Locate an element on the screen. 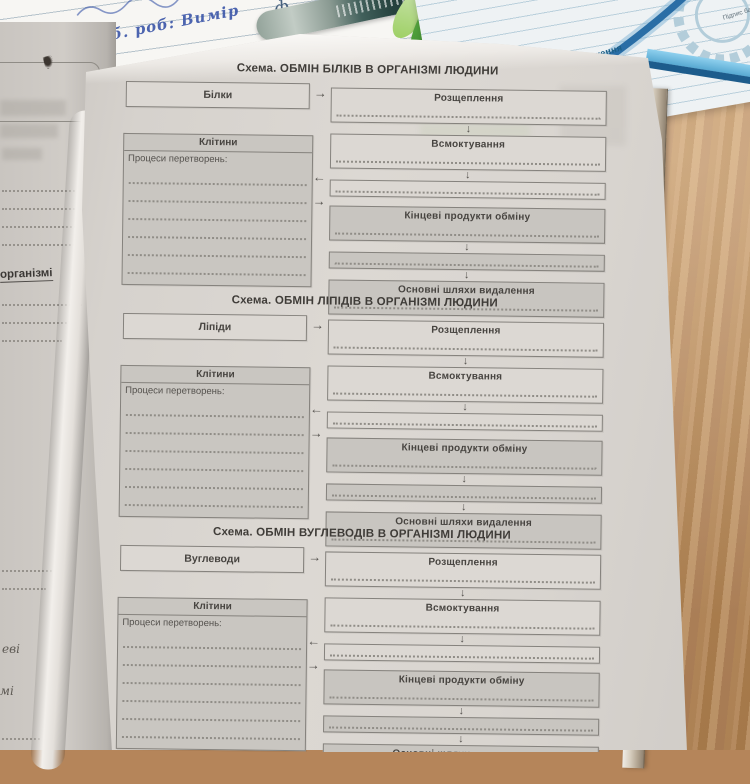 This screenshot has height=784, width=750. flow-box-removal: Основні шляхи видалення is located at coordinates (460, 747).